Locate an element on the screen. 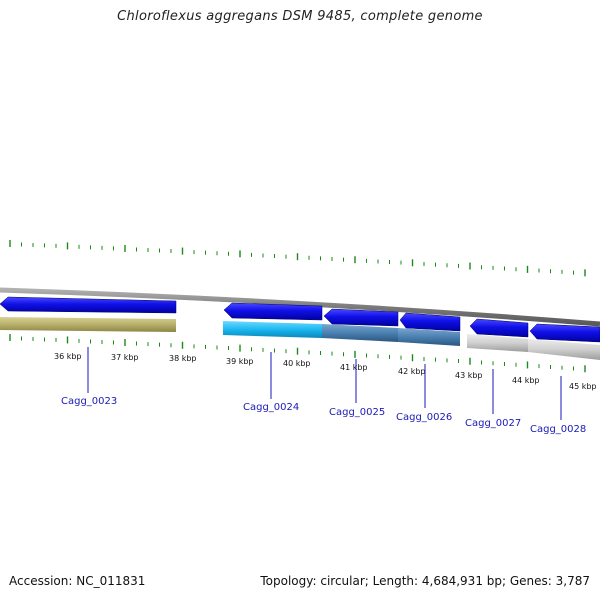 The height and width of the screenshot is (600, 600). scale-label: 37 kbp is located at coordinates (125, 357).